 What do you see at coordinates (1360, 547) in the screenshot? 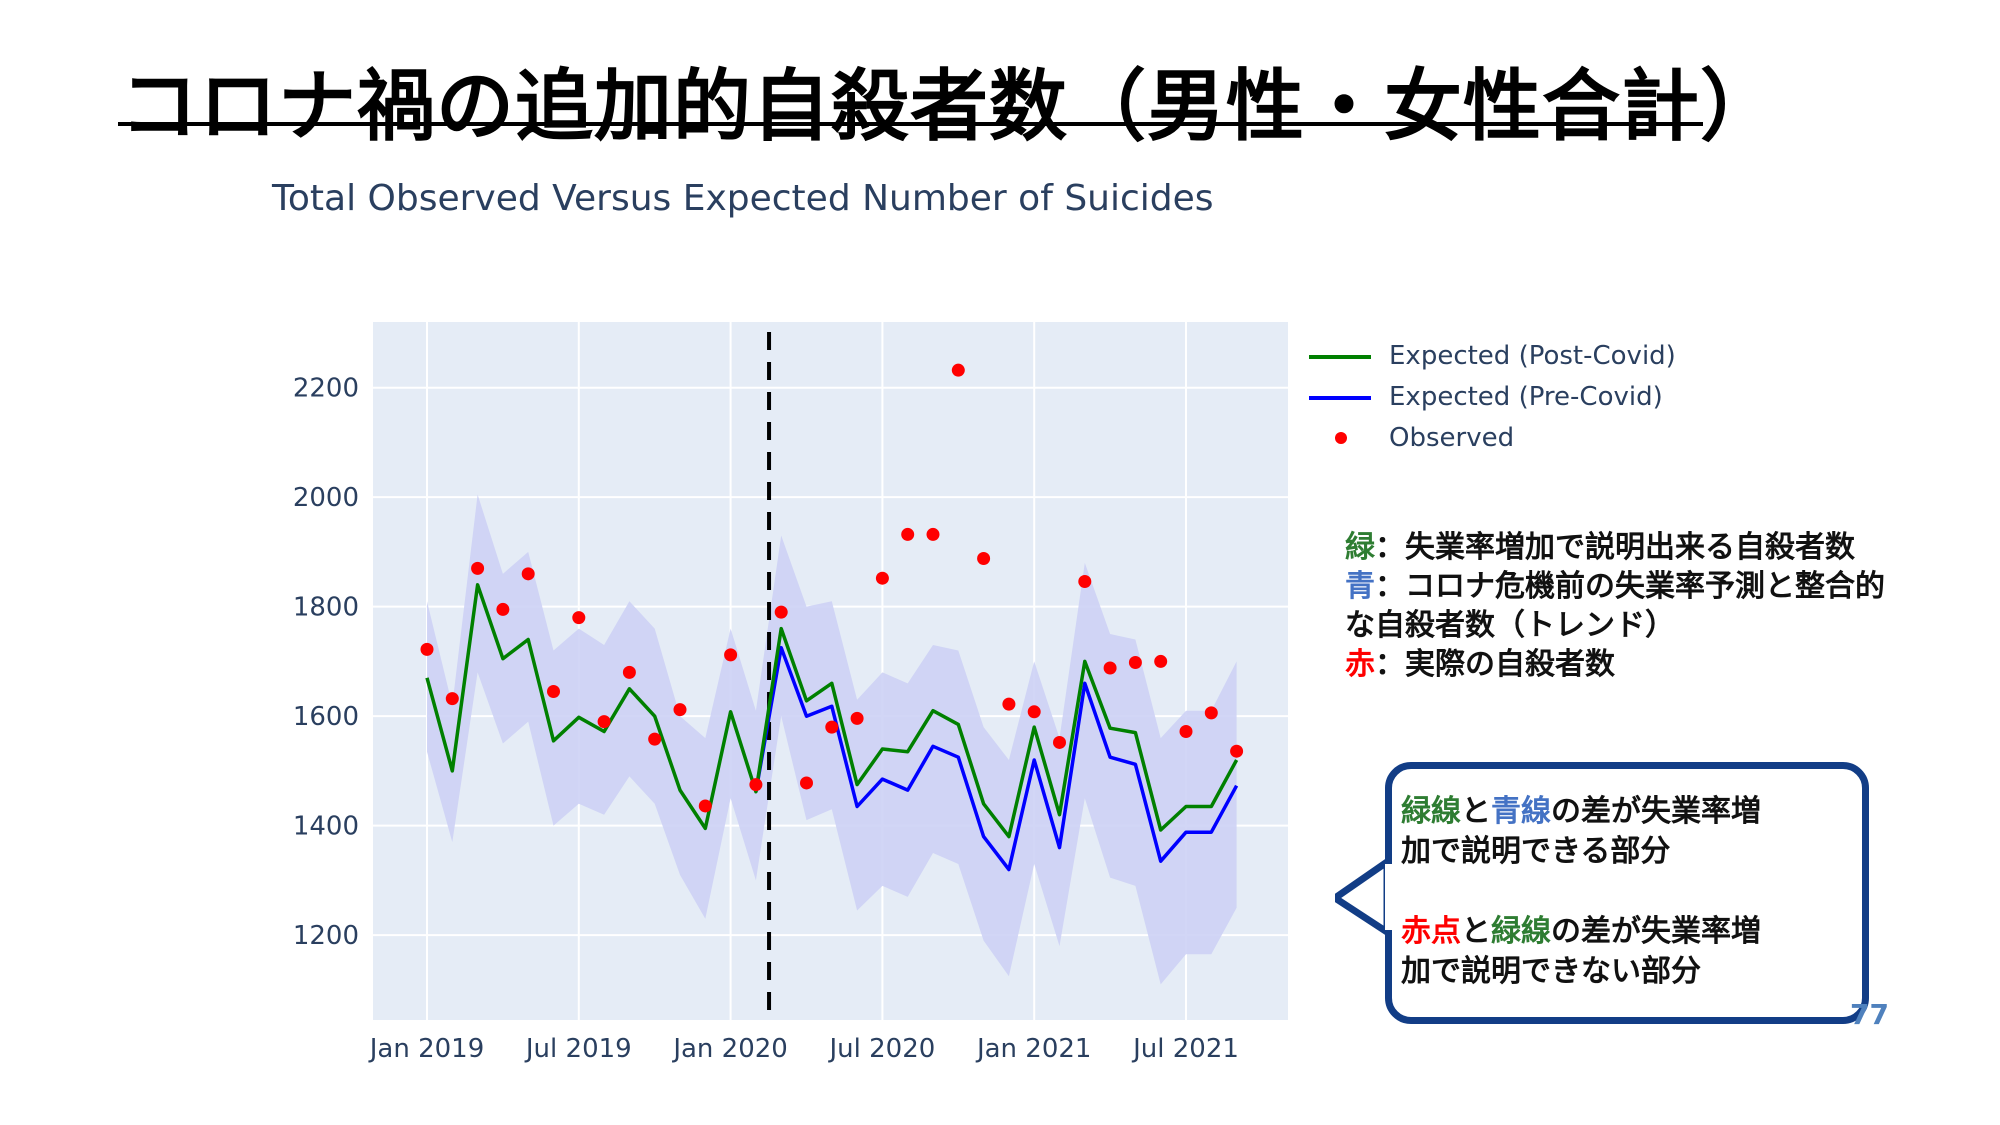
I see `note-green-key: 緑` at bounding box center [1360, 547].